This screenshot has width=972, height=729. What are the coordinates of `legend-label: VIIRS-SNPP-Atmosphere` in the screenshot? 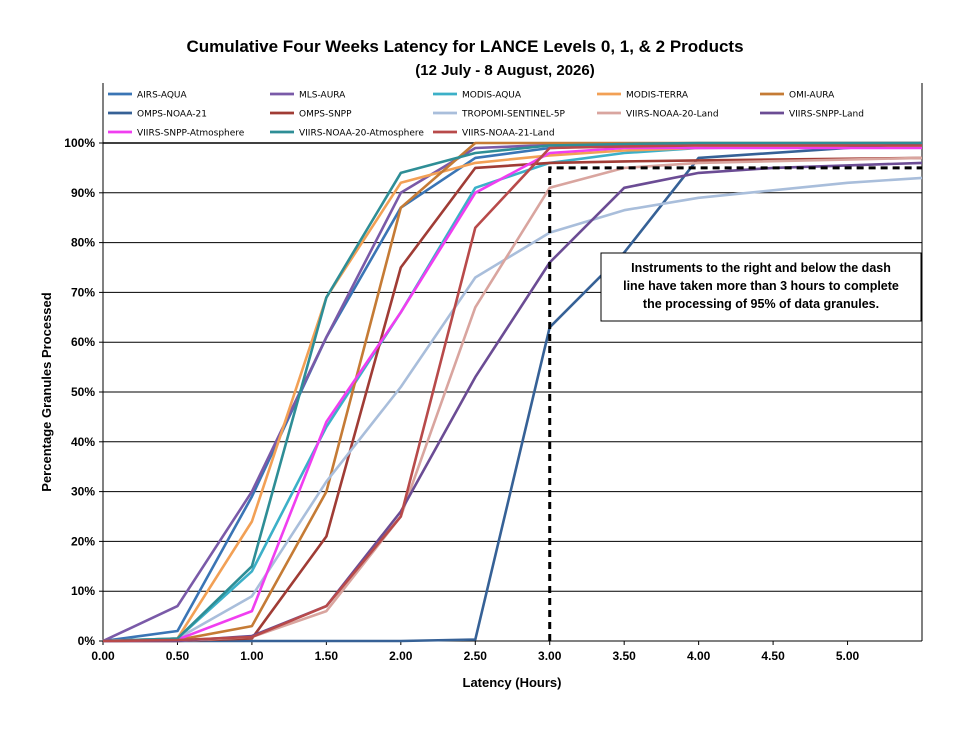 It's located at (191, 134).